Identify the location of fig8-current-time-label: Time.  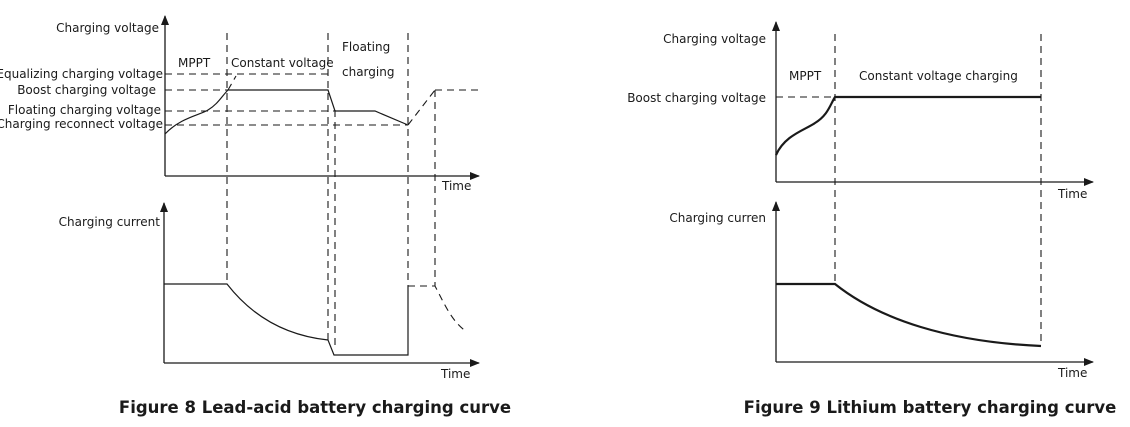
(455, 374).